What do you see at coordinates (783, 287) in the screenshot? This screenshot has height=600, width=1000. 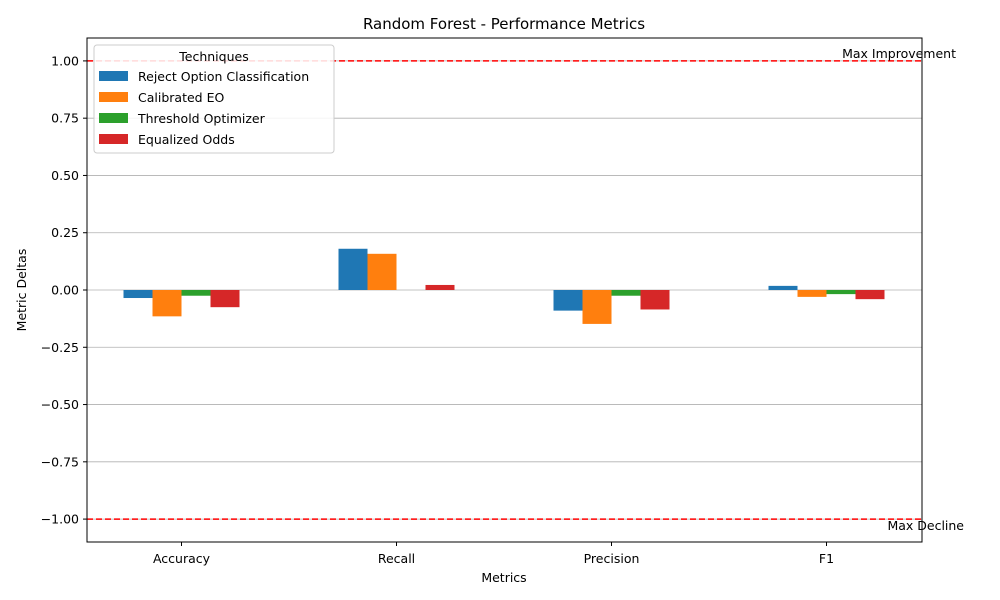 I see `bar-reject-option-classification-f1` at bounding box center [783, 287].